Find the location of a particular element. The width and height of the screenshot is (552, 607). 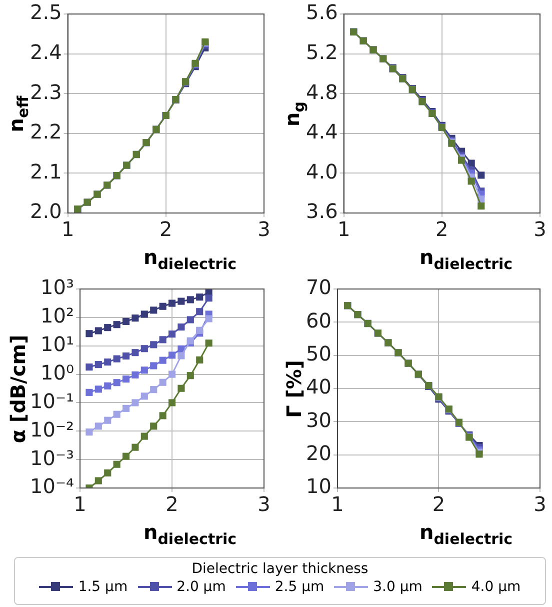

y-axis-title: α [dB/cm] is located at coordinates (18, 389).